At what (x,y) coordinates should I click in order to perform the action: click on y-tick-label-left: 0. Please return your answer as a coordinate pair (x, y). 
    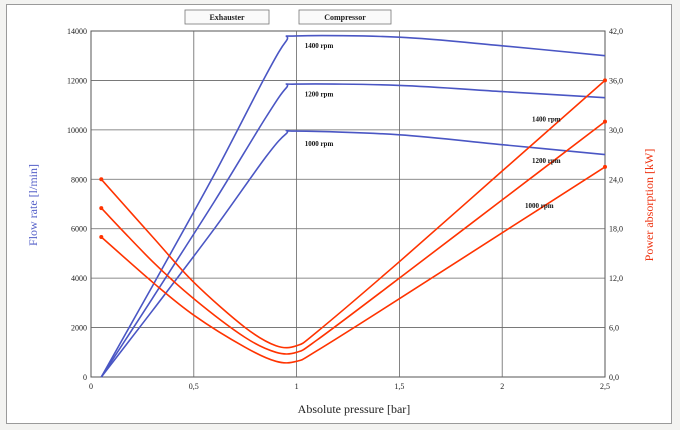
    Looking at the image, I should click on (85, 377).